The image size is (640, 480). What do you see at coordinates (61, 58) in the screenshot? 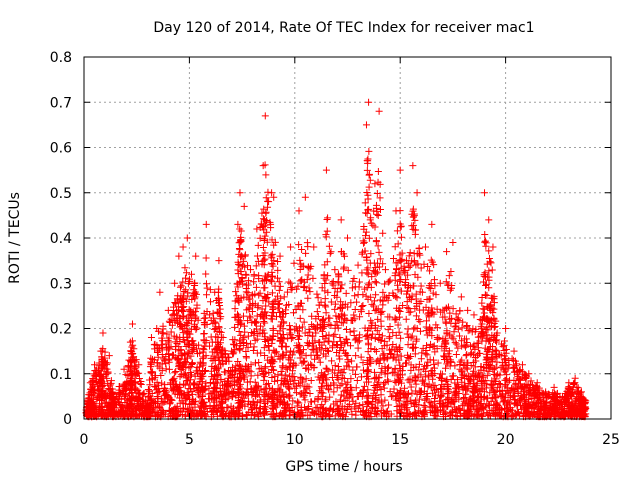
I see `y-tick-label: 0.8` at bounding box center [61, 58].